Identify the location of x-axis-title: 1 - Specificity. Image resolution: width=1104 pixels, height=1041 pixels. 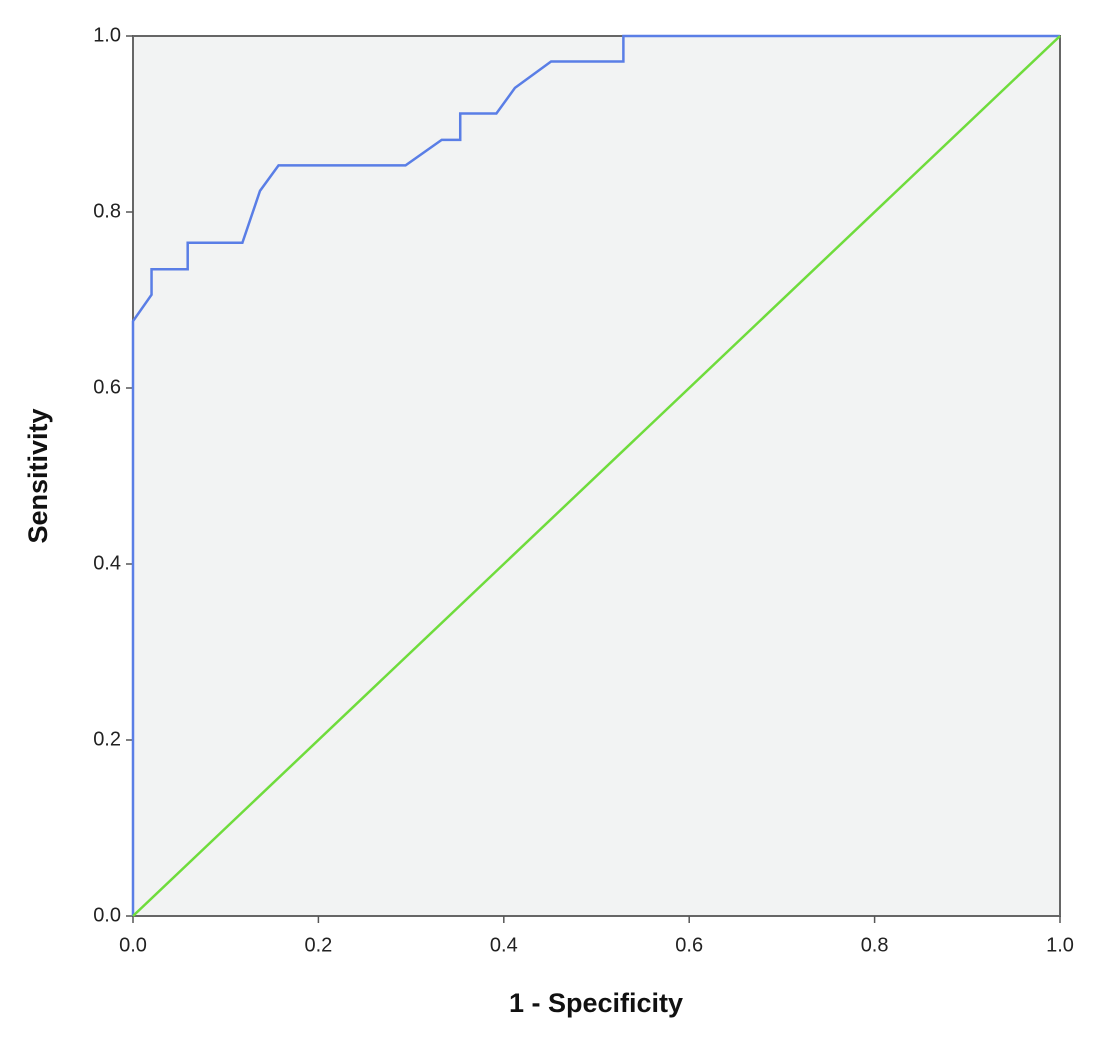
(596, 1003).